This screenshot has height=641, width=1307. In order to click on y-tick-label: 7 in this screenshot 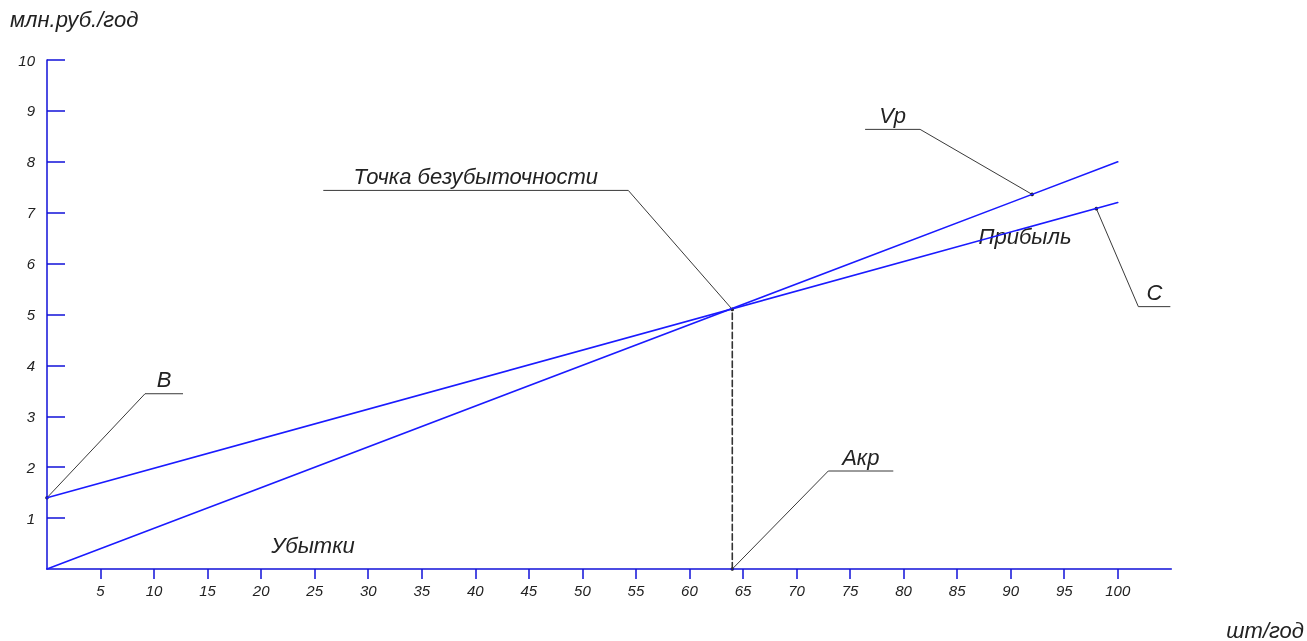, I will do `click(31, 213)`.